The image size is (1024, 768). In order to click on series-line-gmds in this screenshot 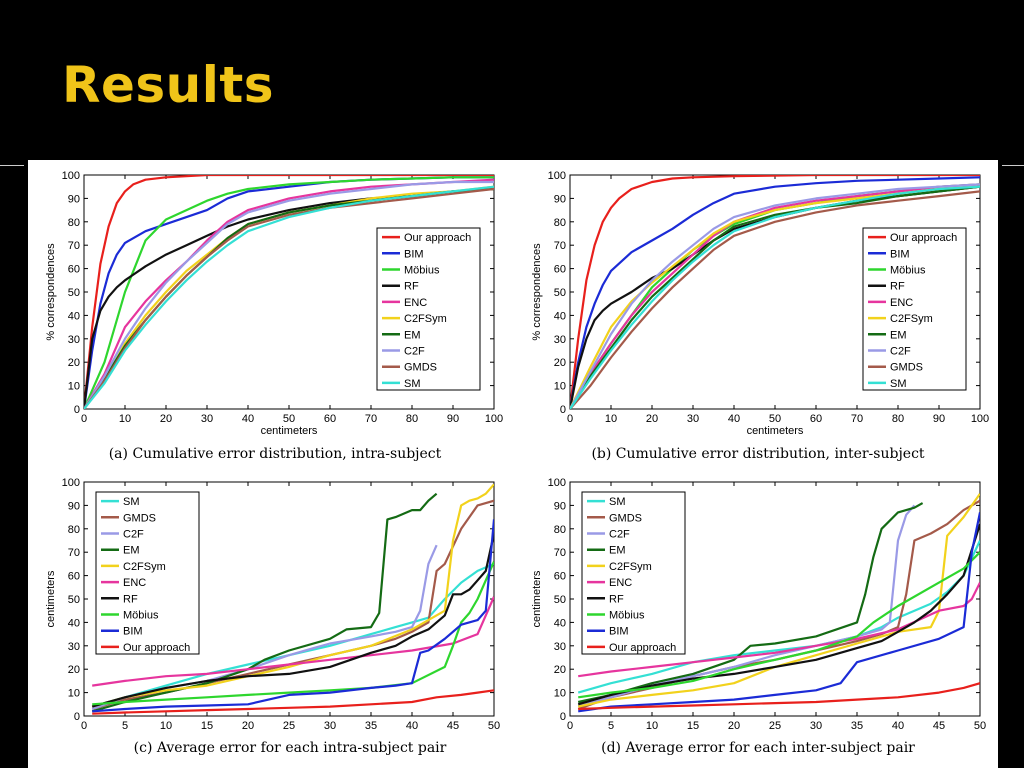, I will do `click(775, 299)`.